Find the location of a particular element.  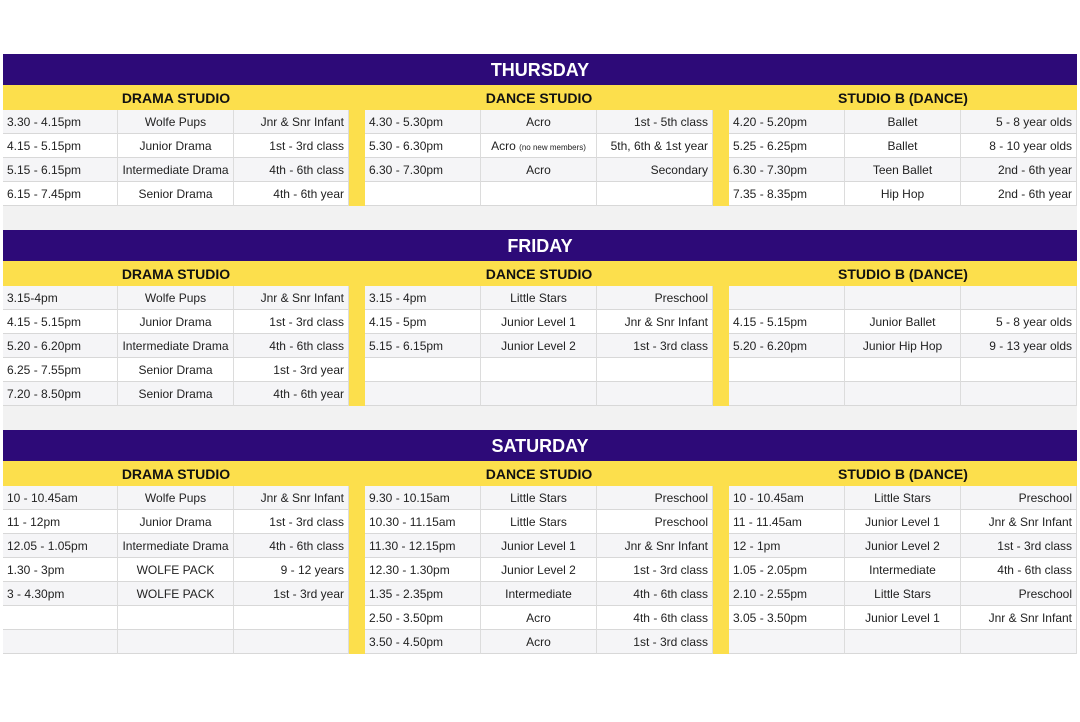

cell-time: 5.20 - 6.20pm is located at coordinates (60, 346).